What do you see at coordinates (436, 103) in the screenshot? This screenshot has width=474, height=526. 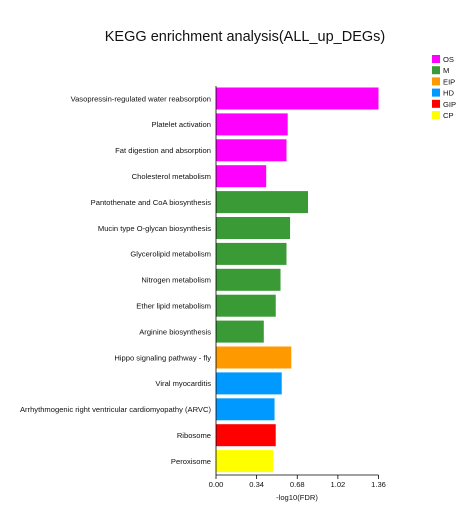 I see `legend-swatch-gip` at bounding box center [436, 103].